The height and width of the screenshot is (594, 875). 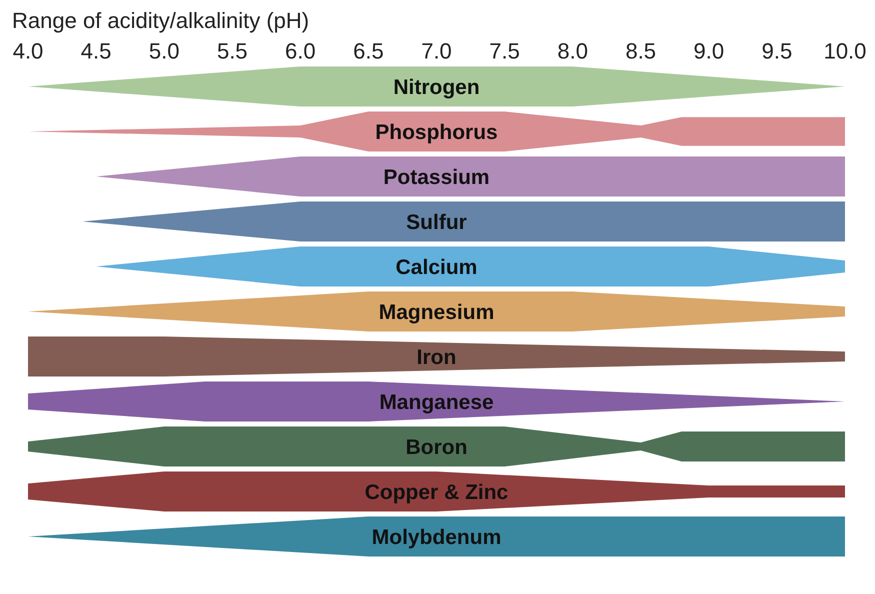 What do you see at coordinates (436, 51) in the screenshot?
I see `x-tick-label: 7.0` at bounding box center [436, 51].